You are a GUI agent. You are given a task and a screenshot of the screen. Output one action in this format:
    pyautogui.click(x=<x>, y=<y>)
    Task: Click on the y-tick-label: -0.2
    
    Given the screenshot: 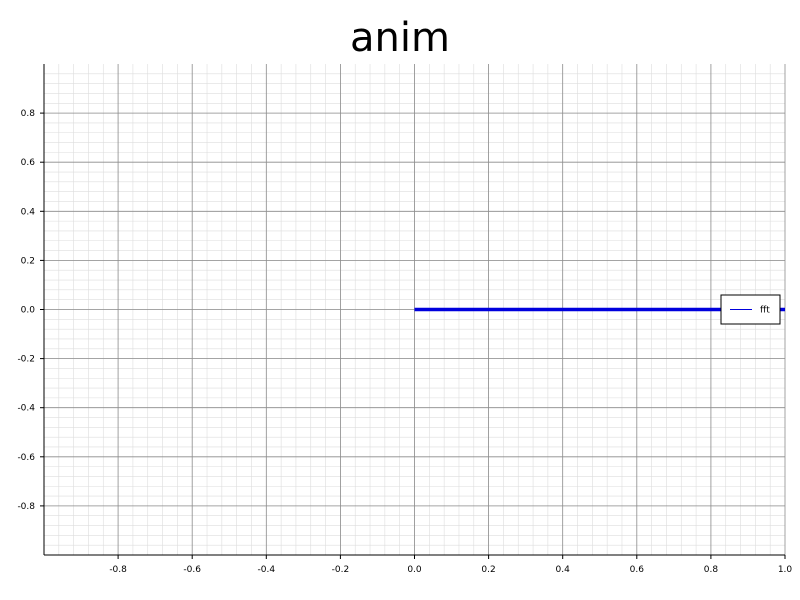 What is the action you would take?
    pyautogui.click(x=26, y=360)
    